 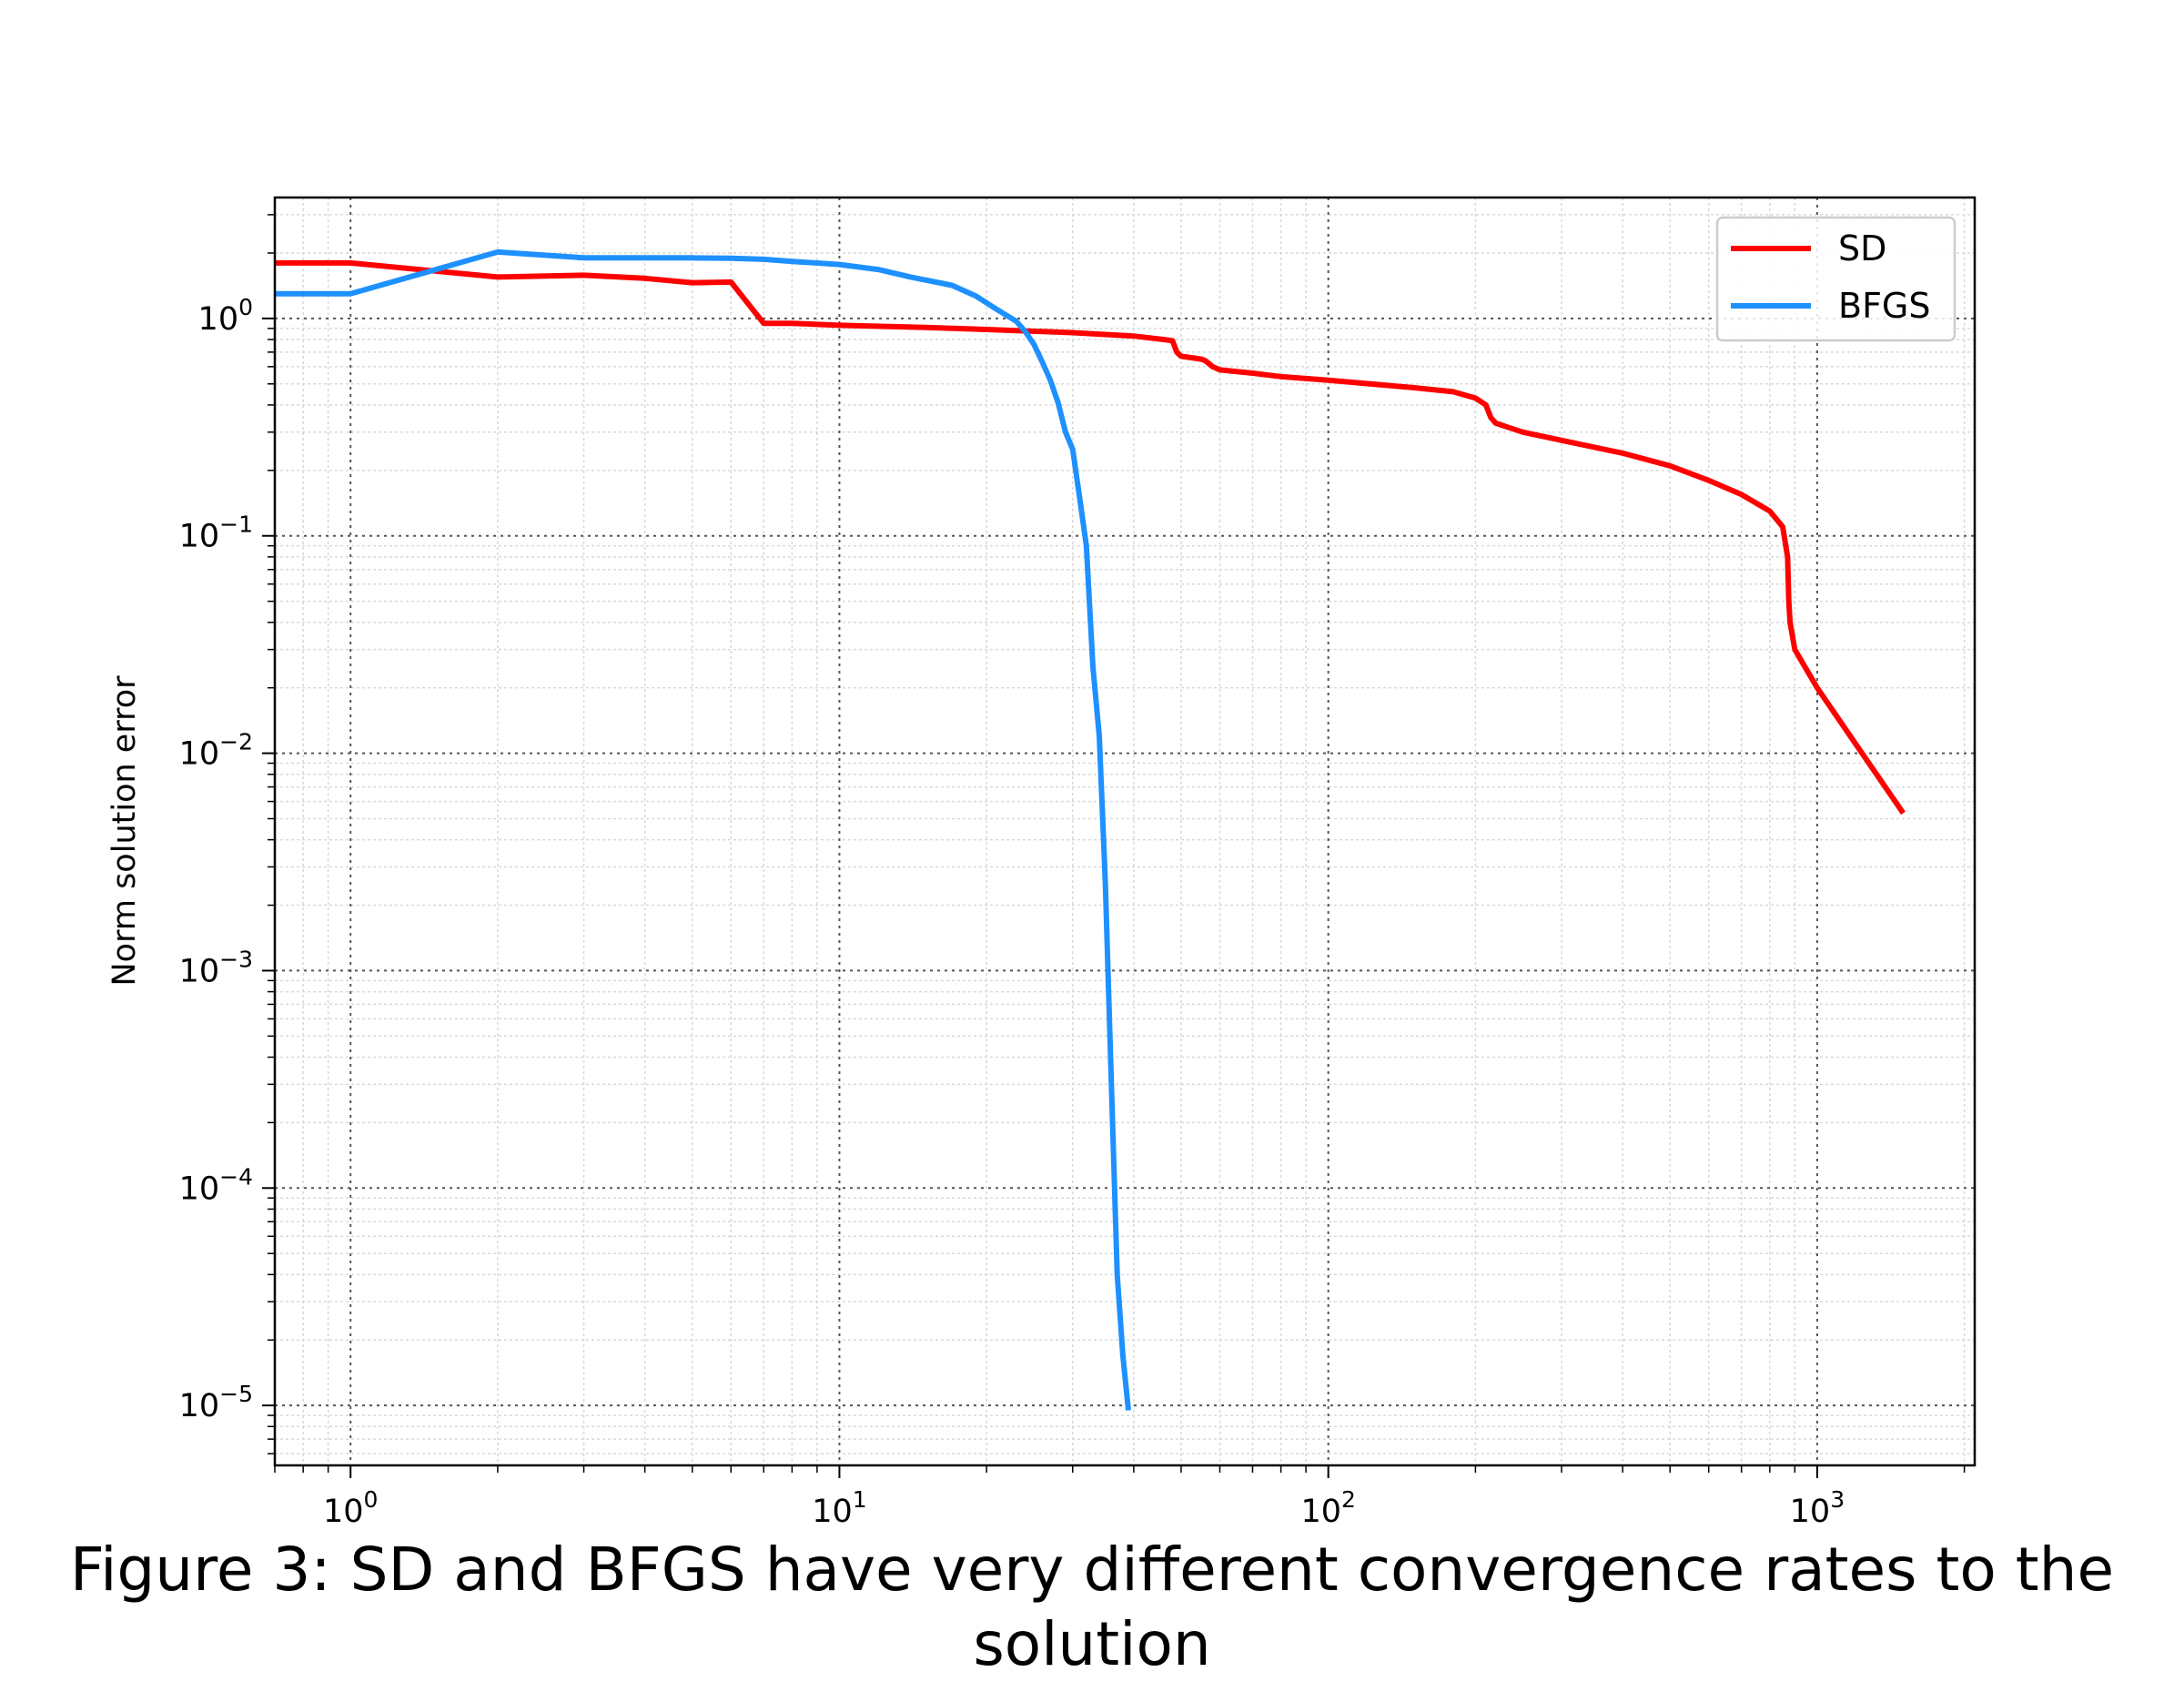 I want to click on legend-label-bfgs: BFGS, so click(x=1885, y=306).